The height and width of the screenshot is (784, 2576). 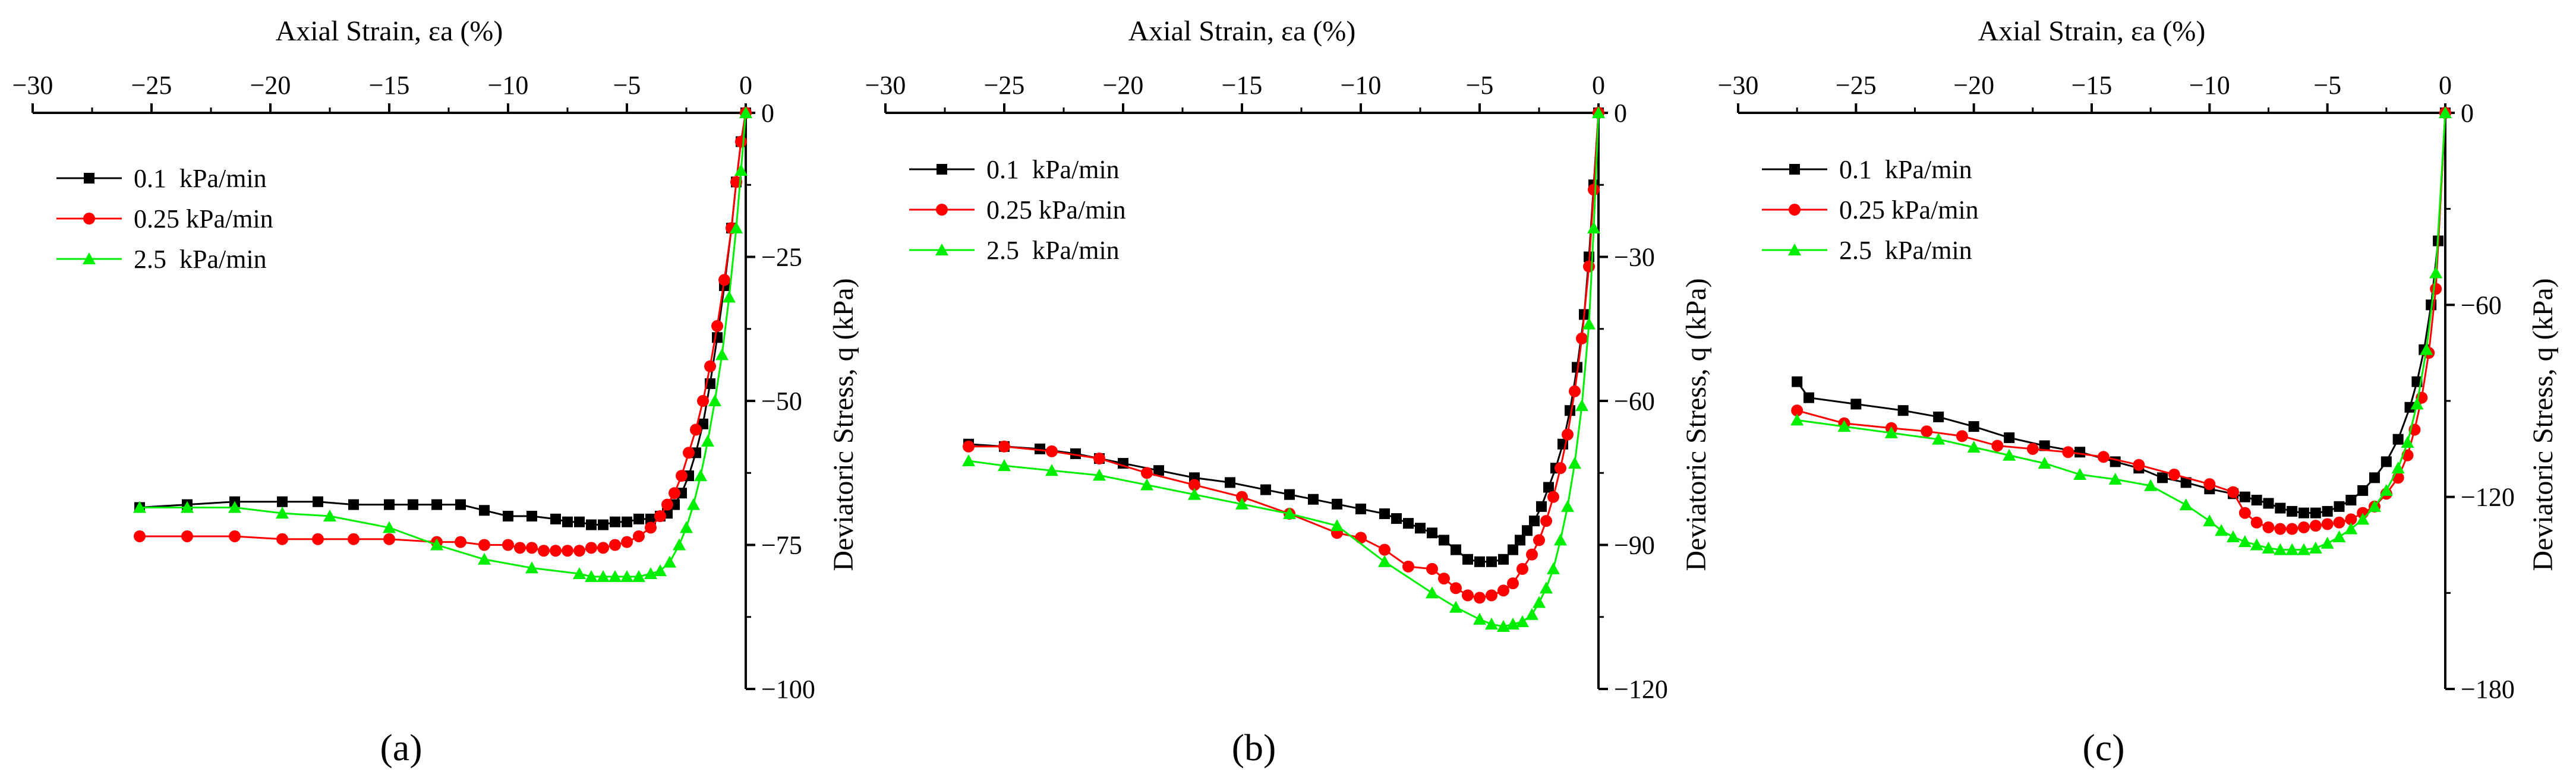 What do you see at coordinates (1124, 86) in the screenshot?
I see `x-tick-label: −20` at bounding box center [1124, 86].